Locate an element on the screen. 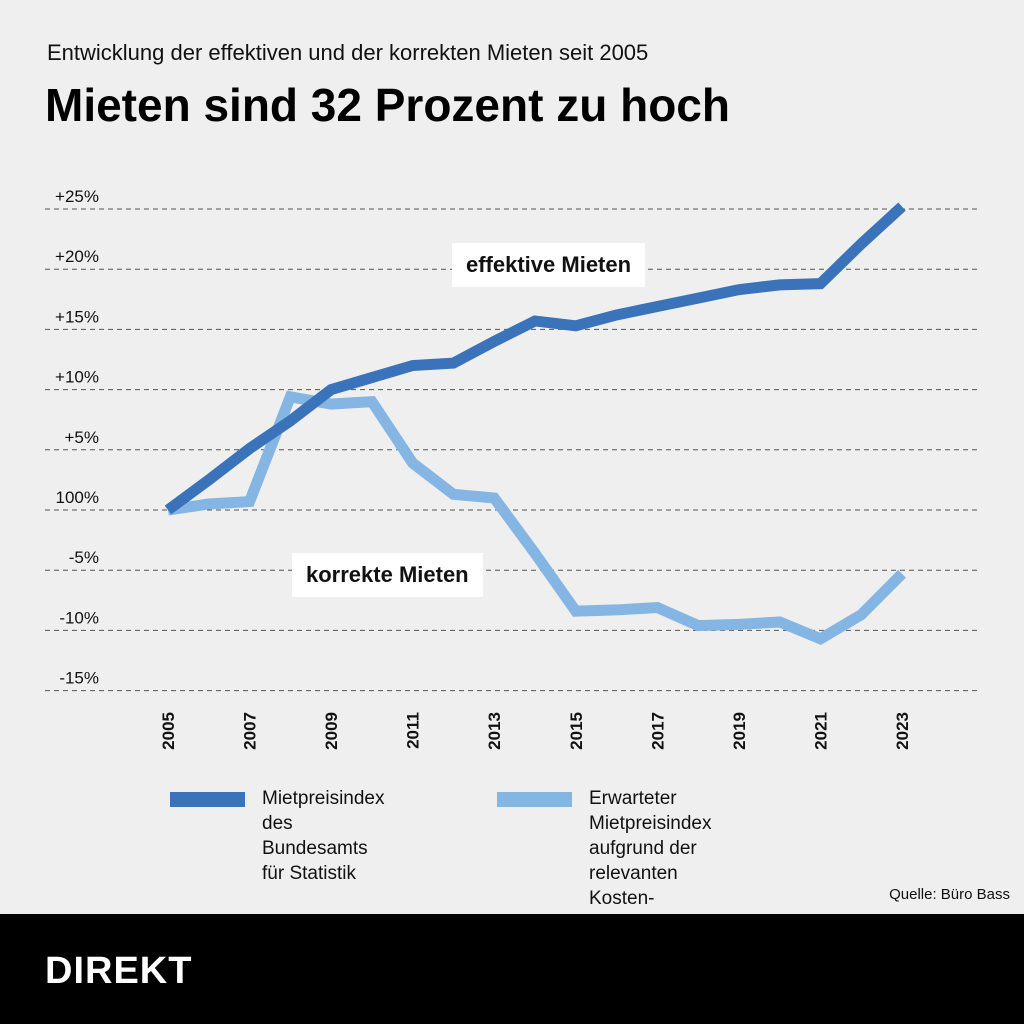 The height and width of the screenshot is (1024, 1024). y-tick-label: -15% is located at coordinates (79, 678).